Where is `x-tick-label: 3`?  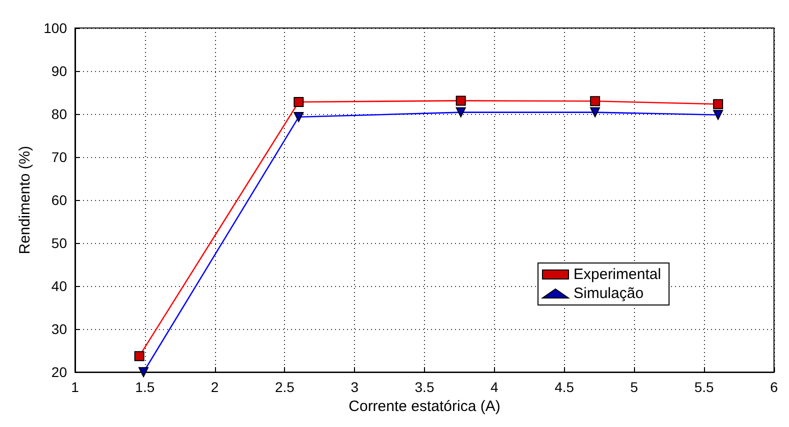 x-tick-label: 3 is located at coordinates (354, 387).